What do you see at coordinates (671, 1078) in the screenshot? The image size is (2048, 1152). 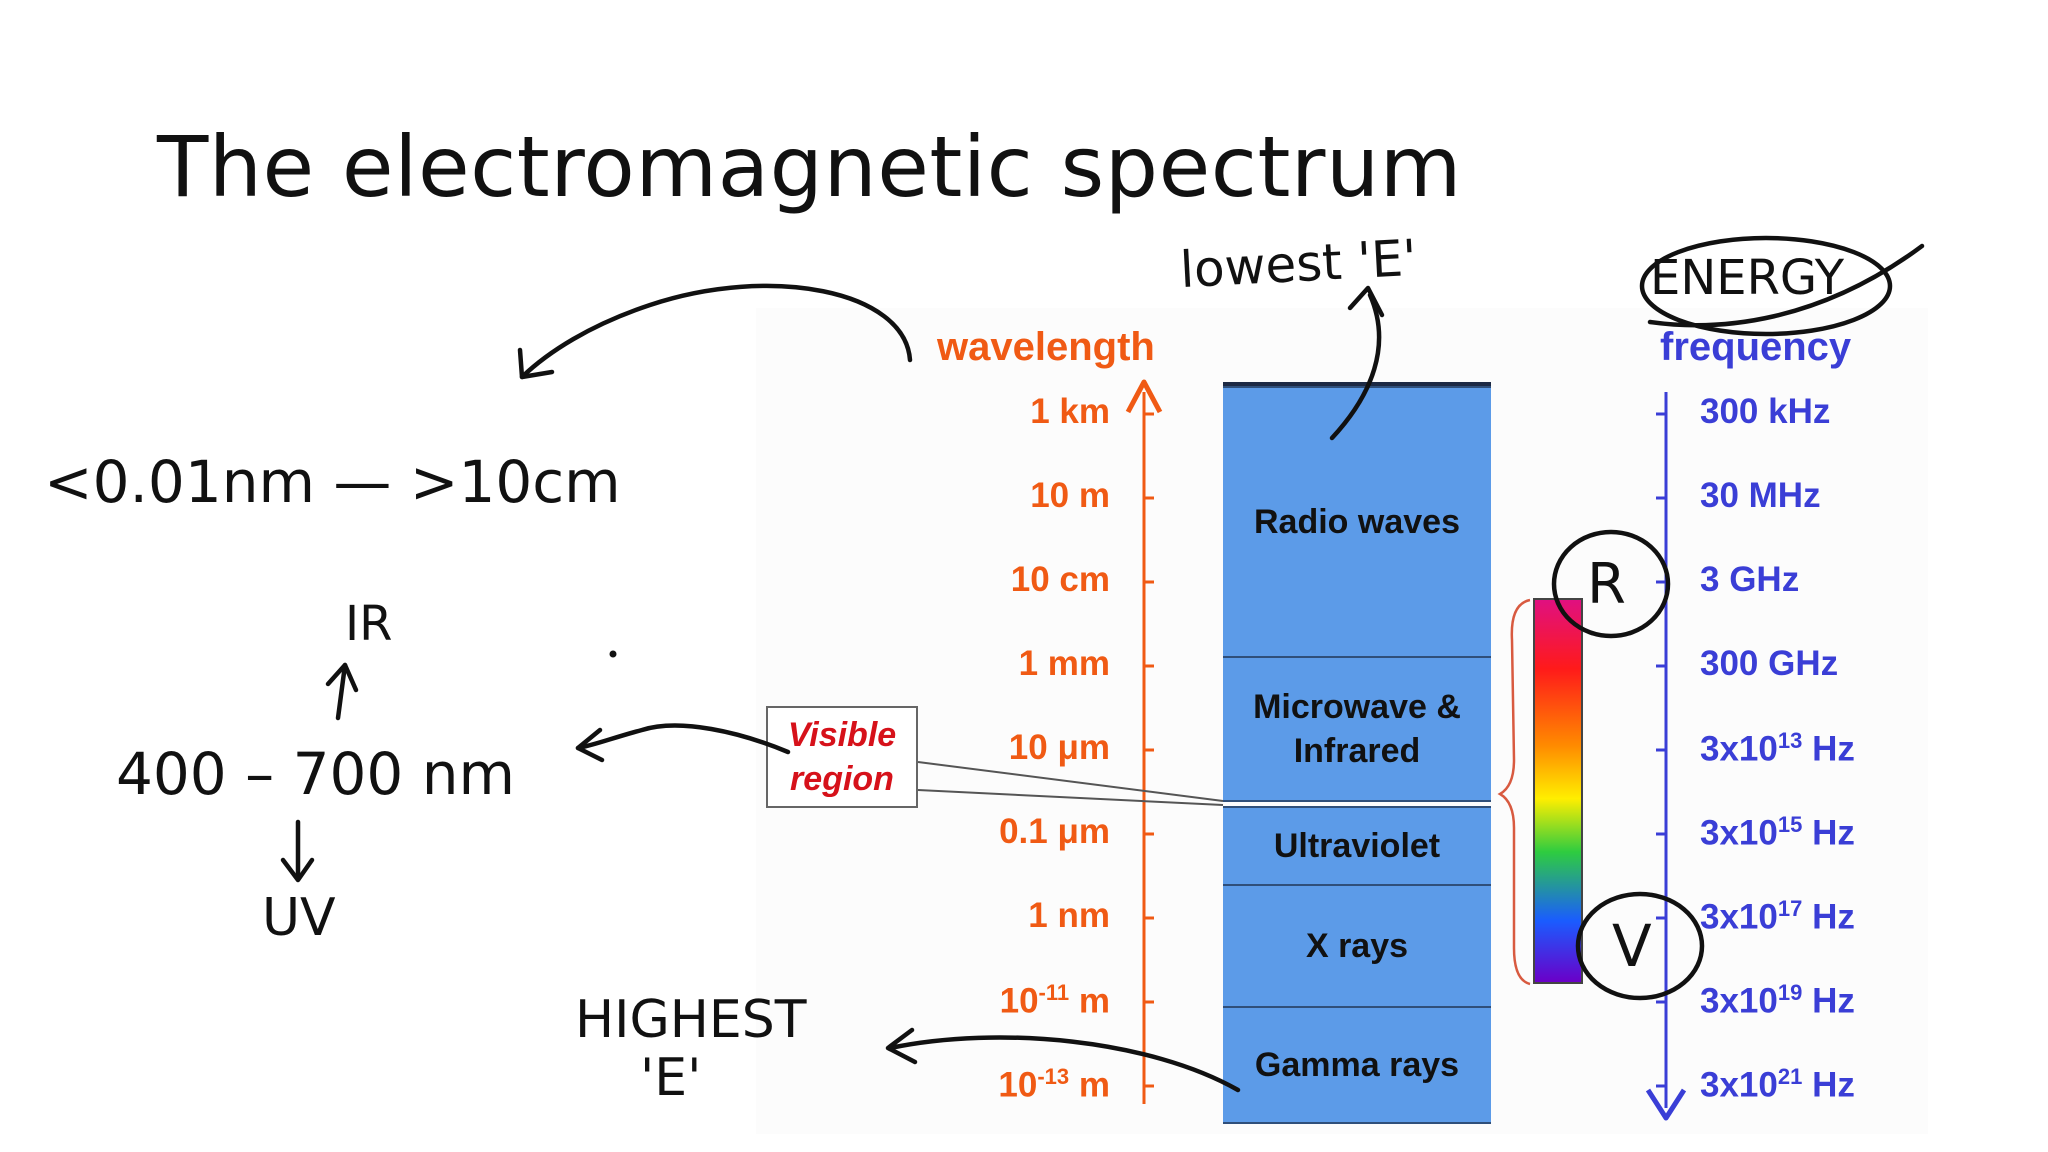 I see `highest-energy-annotation-line2: 'E'` at bounding box center [671, 1078].